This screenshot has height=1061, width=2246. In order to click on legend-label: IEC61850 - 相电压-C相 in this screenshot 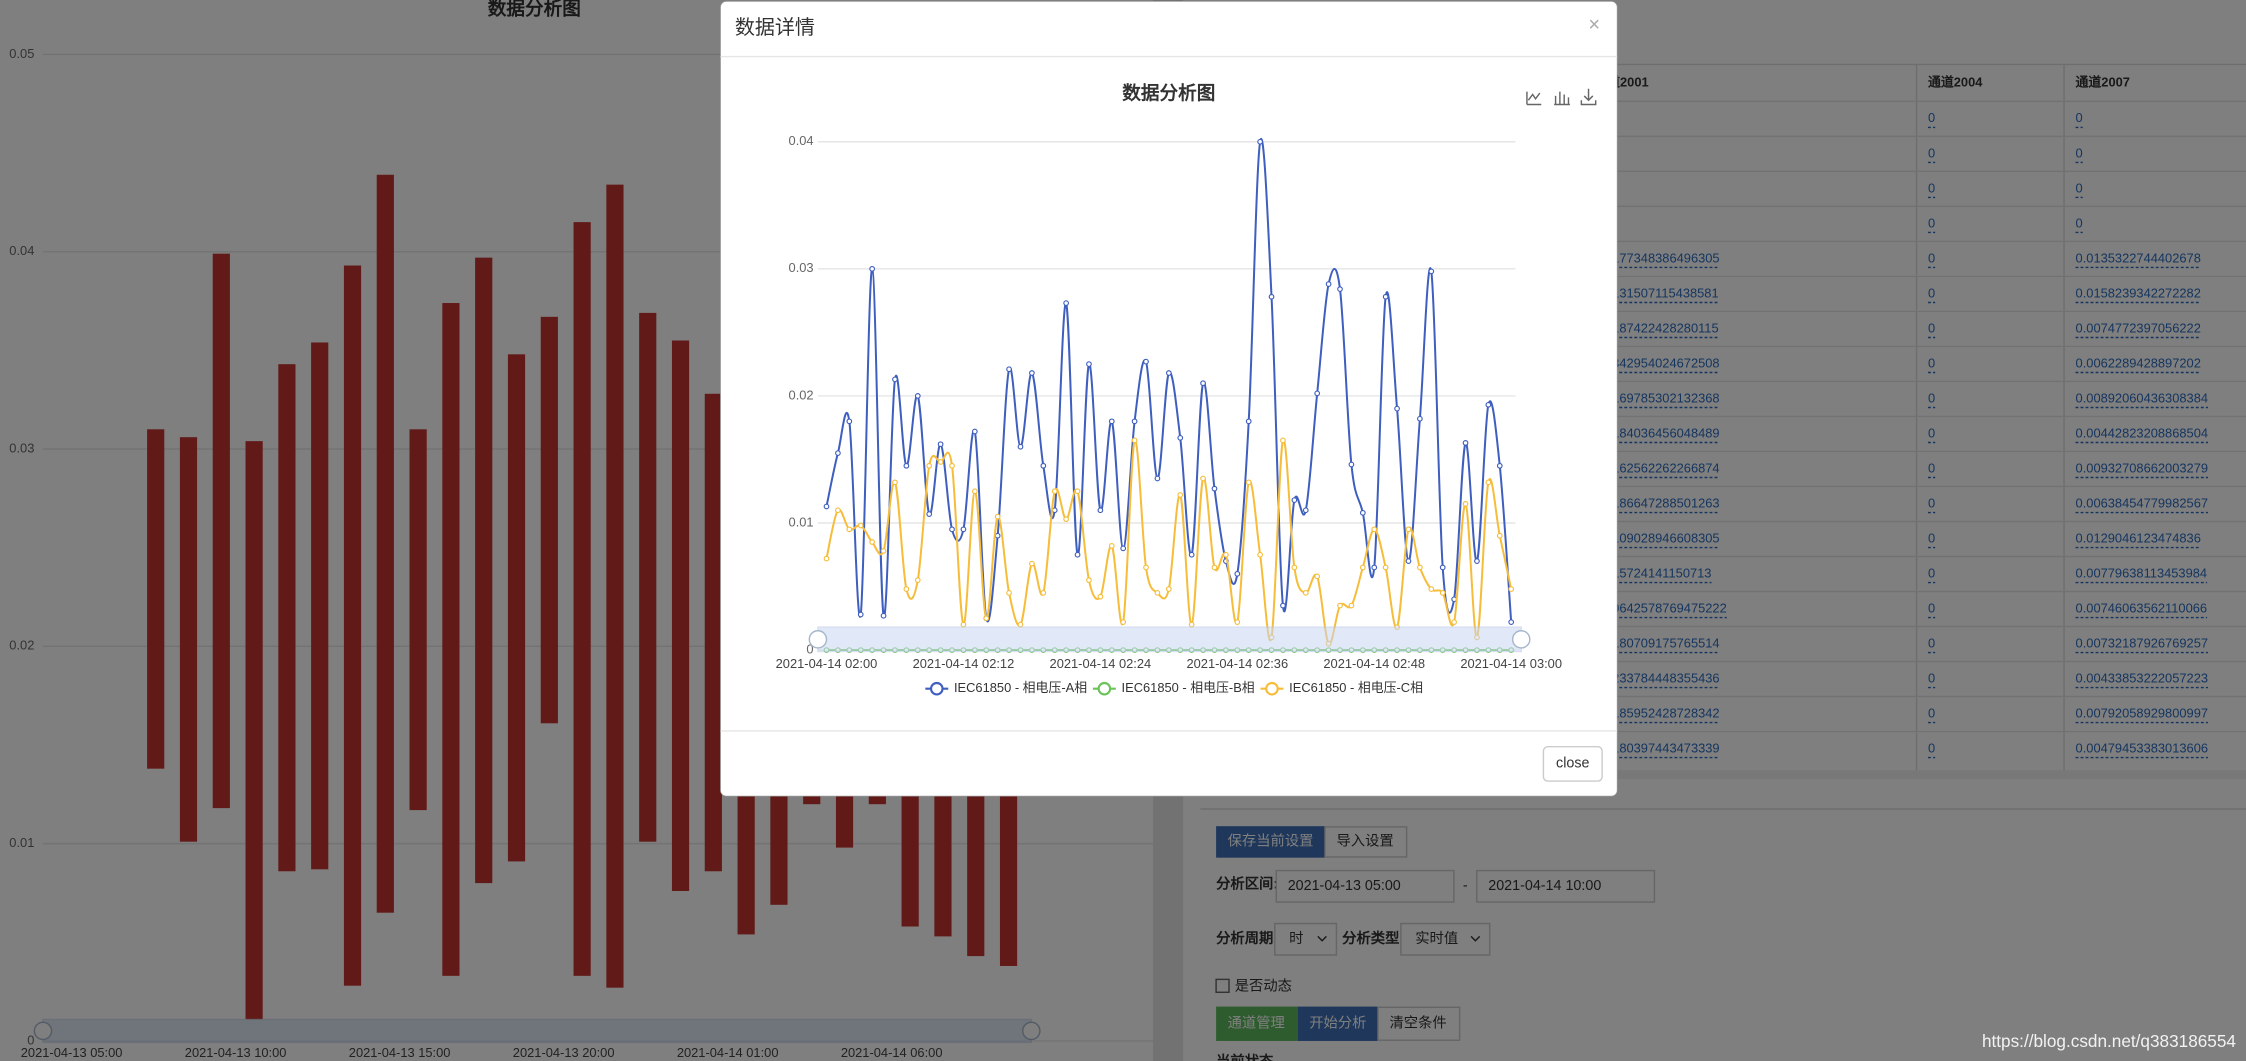, I will do `click(1356, 687)`.